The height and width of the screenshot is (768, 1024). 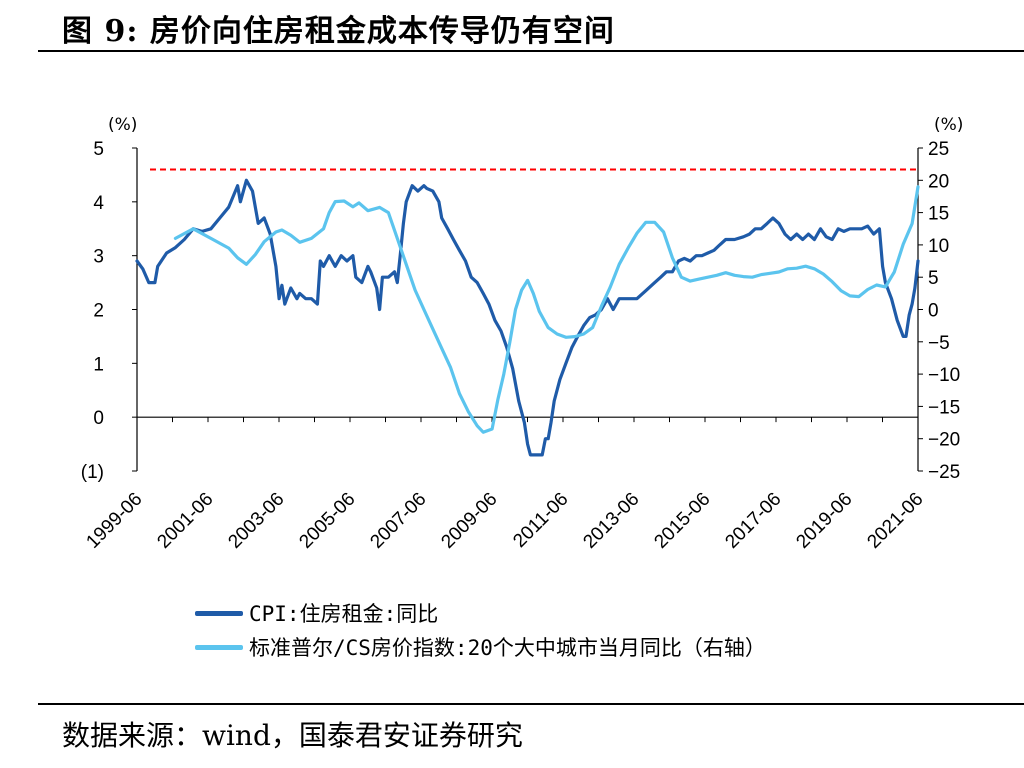 I want to click on legend-swatch-cpi, so click(x=219, y=613).